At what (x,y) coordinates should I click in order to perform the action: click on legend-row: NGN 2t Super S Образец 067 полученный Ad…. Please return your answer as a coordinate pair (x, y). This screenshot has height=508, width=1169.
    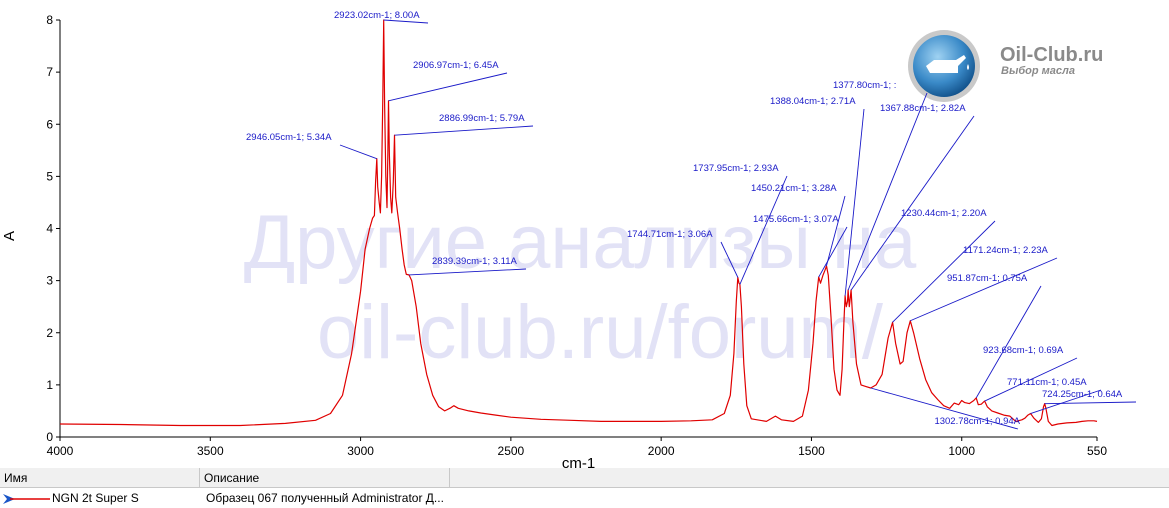
    Looking at the image, I should click on (584, 498).